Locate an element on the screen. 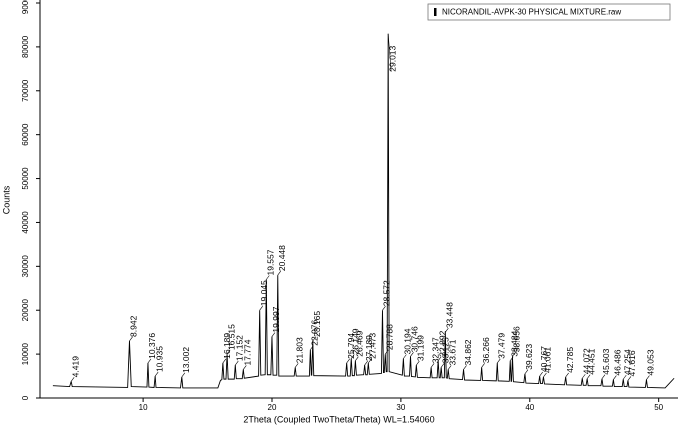  peak-label: 16.515 is located at coordinates (231, 337).